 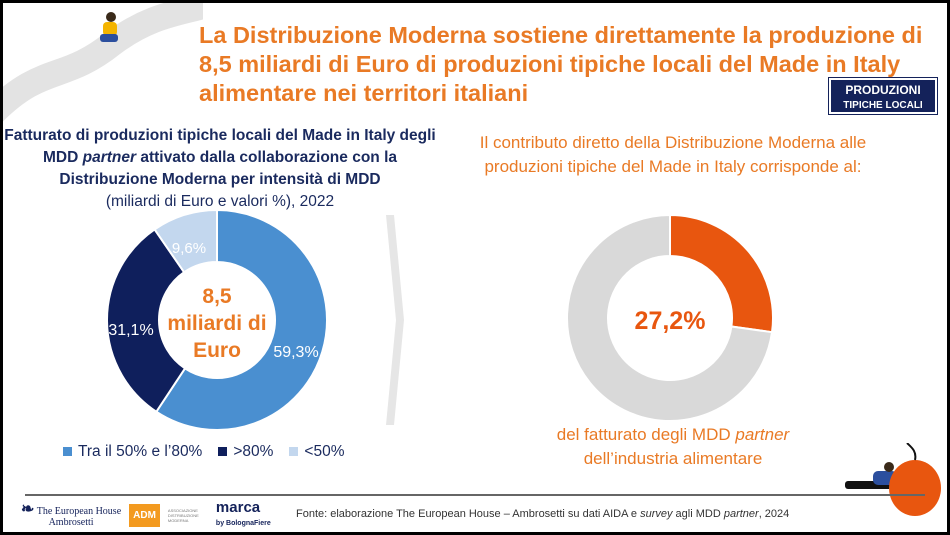 What do you see at coordinates (130, 330) in the screenshot?
I see `data-label-1: 31,1%` at bounding box center [130, 330].